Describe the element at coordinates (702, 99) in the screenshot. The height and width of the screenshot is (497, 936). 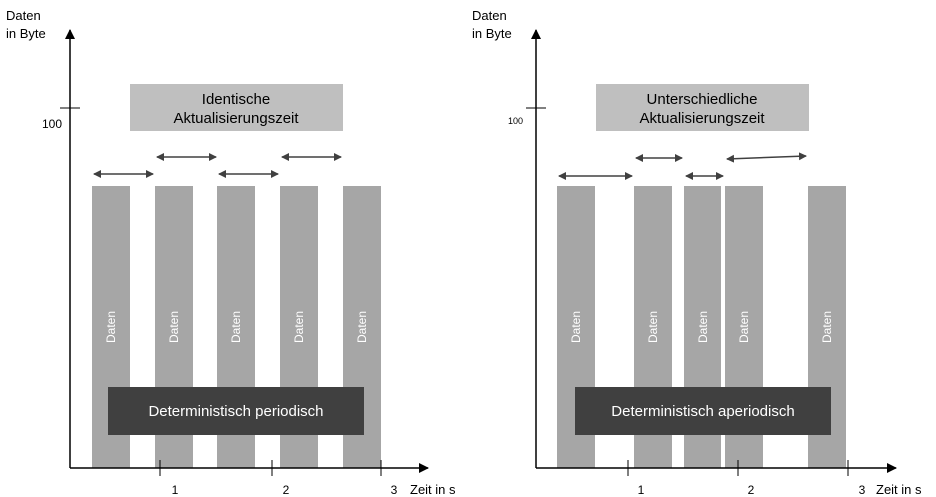
I see `header-line1: Unterschiedliche` at that location.